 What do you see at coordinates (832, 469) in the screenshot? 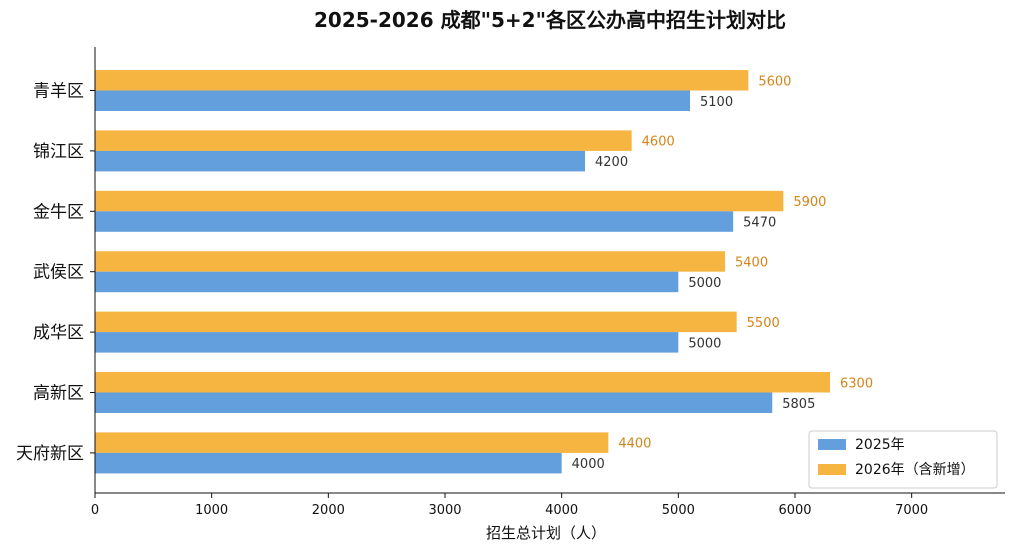
I see `legend-swatch-2026` at bounding box center [832, 469].